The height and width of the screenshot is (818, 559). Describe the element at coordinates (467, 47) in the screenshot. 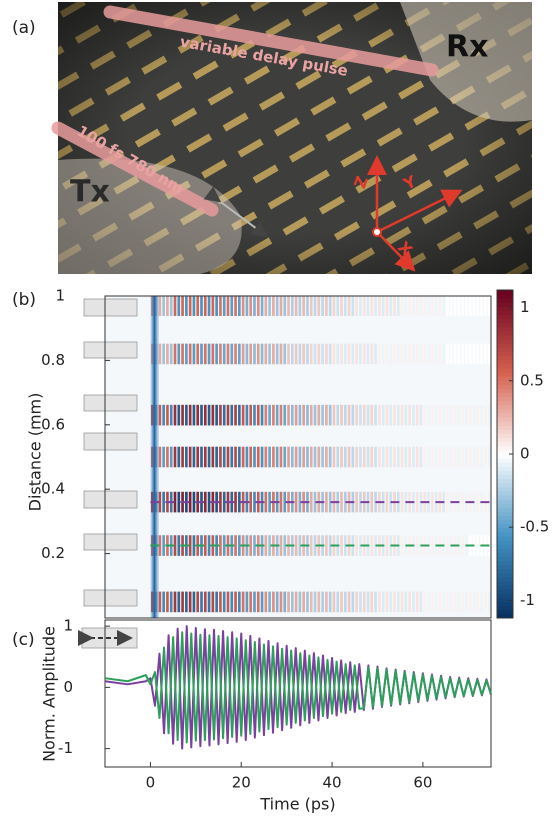

I see `rx-label: Rx` at that location.